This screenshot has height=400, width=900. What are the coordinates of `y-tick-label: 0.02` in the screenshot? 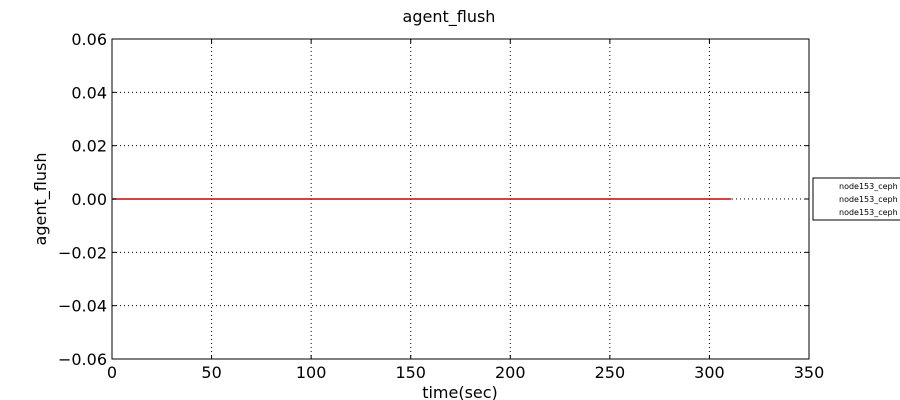 It's located at (89, 146).